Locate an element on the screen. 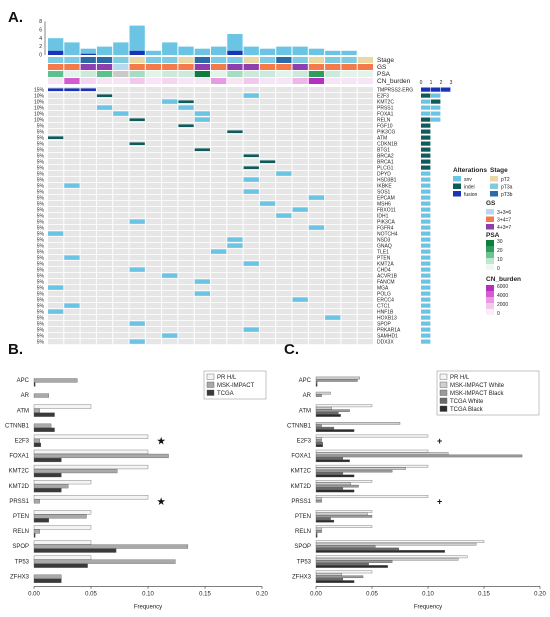 Image resolution: width=550 pixels, height=617 pixels. gene-label: KMT2A is located at coordinates (385, 265).